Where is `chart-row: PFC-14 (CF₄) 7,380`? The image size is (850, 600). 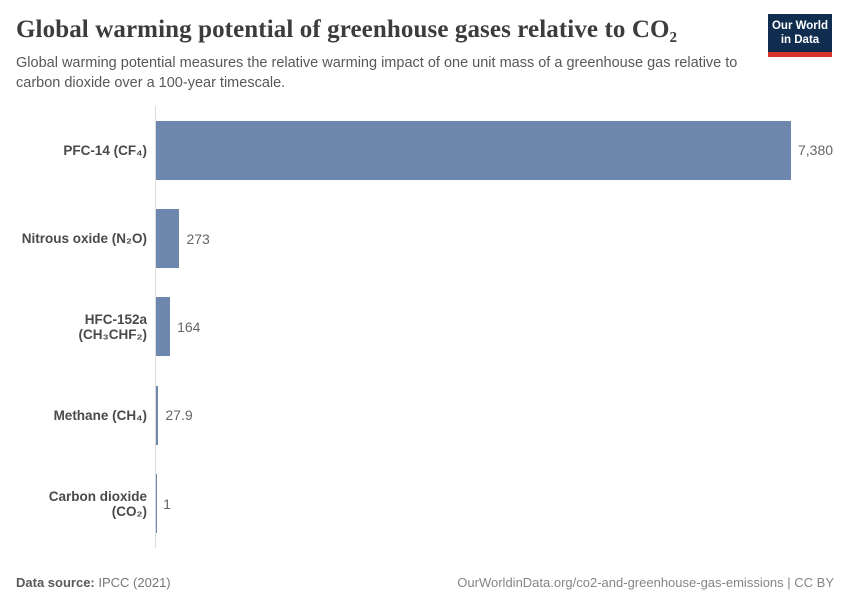
chart-row: PFC-14 (CF₄) 7,380 is located at coordinates (425, 150).